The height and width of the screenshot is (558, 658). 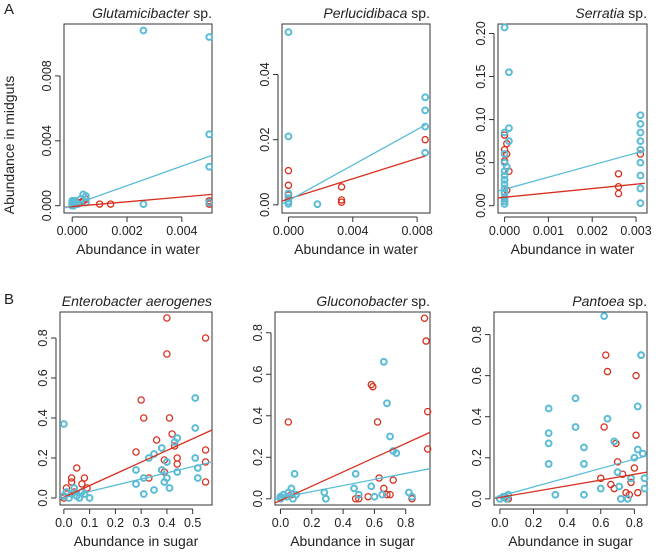 I want to click on y-tick-label: 0.20, so click(x=481, y=33).